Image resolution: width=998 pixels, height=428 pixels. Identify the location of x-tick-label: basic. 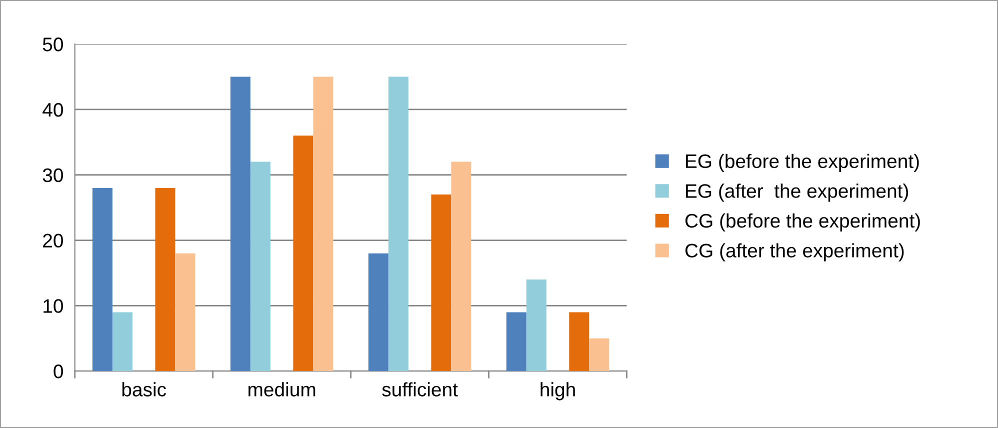
(144, 389).